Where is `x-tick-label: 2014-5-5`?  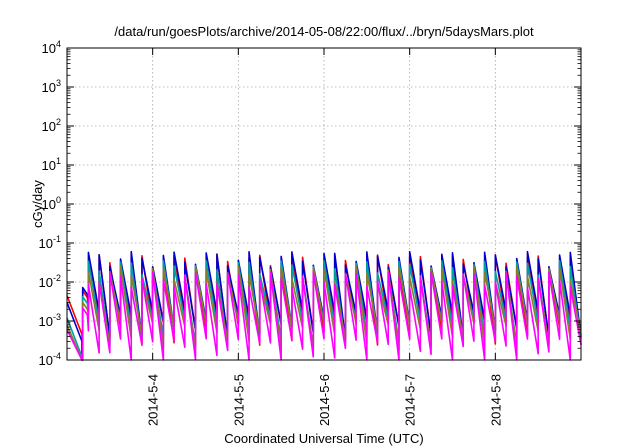
x-tick-label: 2014-5-5 is located at coordinates (238, 400).